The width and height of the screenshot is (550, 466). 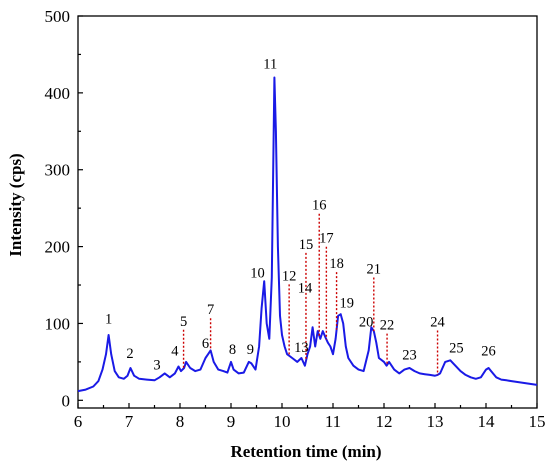 What do you see at coordinates (387, 326) in the screenshot?
I see `peak-label-22: 22` at bounding box center [387, 326].